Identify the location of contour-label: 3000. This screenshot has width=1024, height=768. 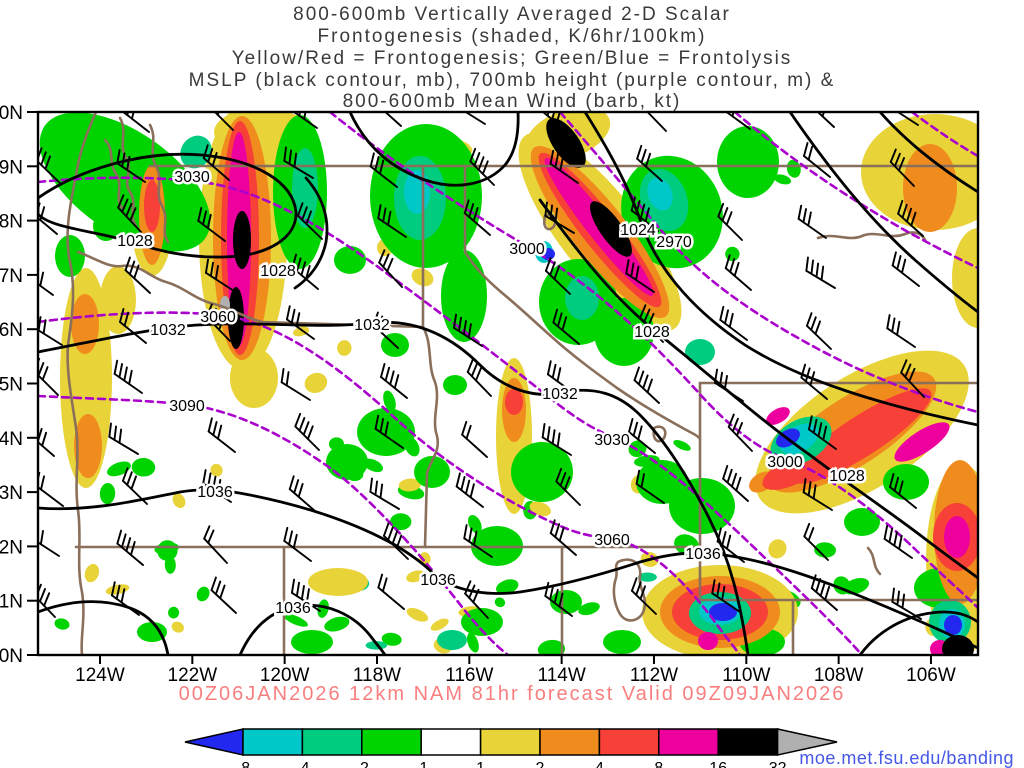
(527, 249).